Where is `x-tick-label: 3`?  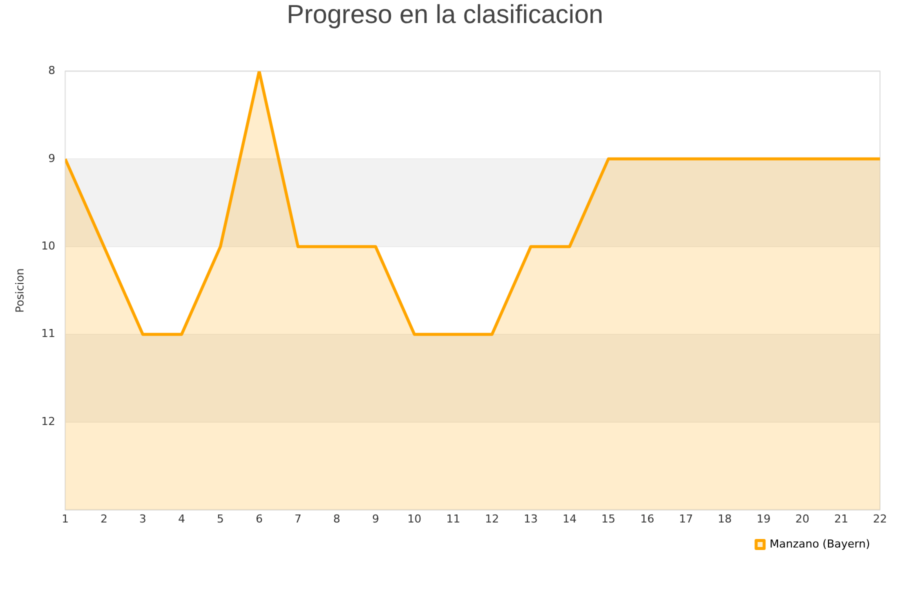
x-tick-label: 3 is located at coordinates (142, 519).